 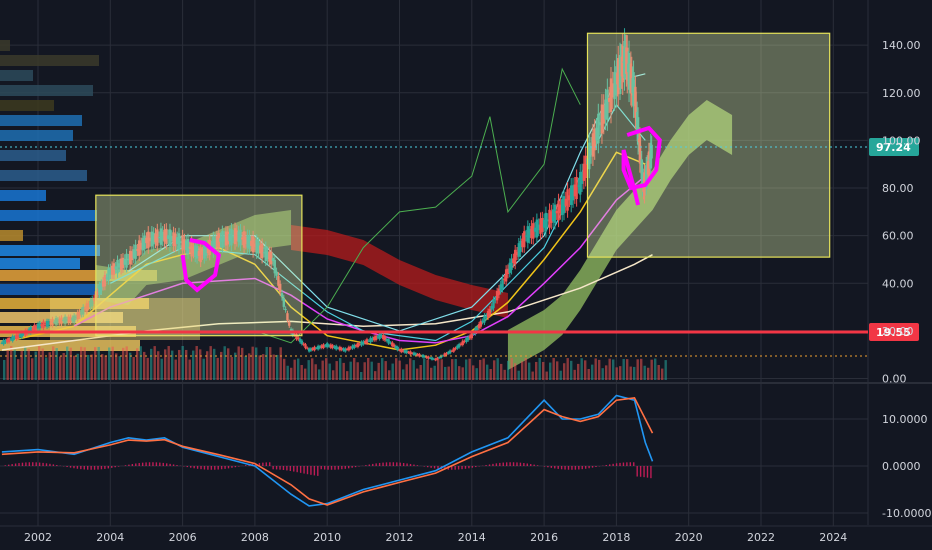 What do you see at coordinates (400, 537) in the screenshot?
I see `x-tick-label: 2012` at bounding box center [400, 537].